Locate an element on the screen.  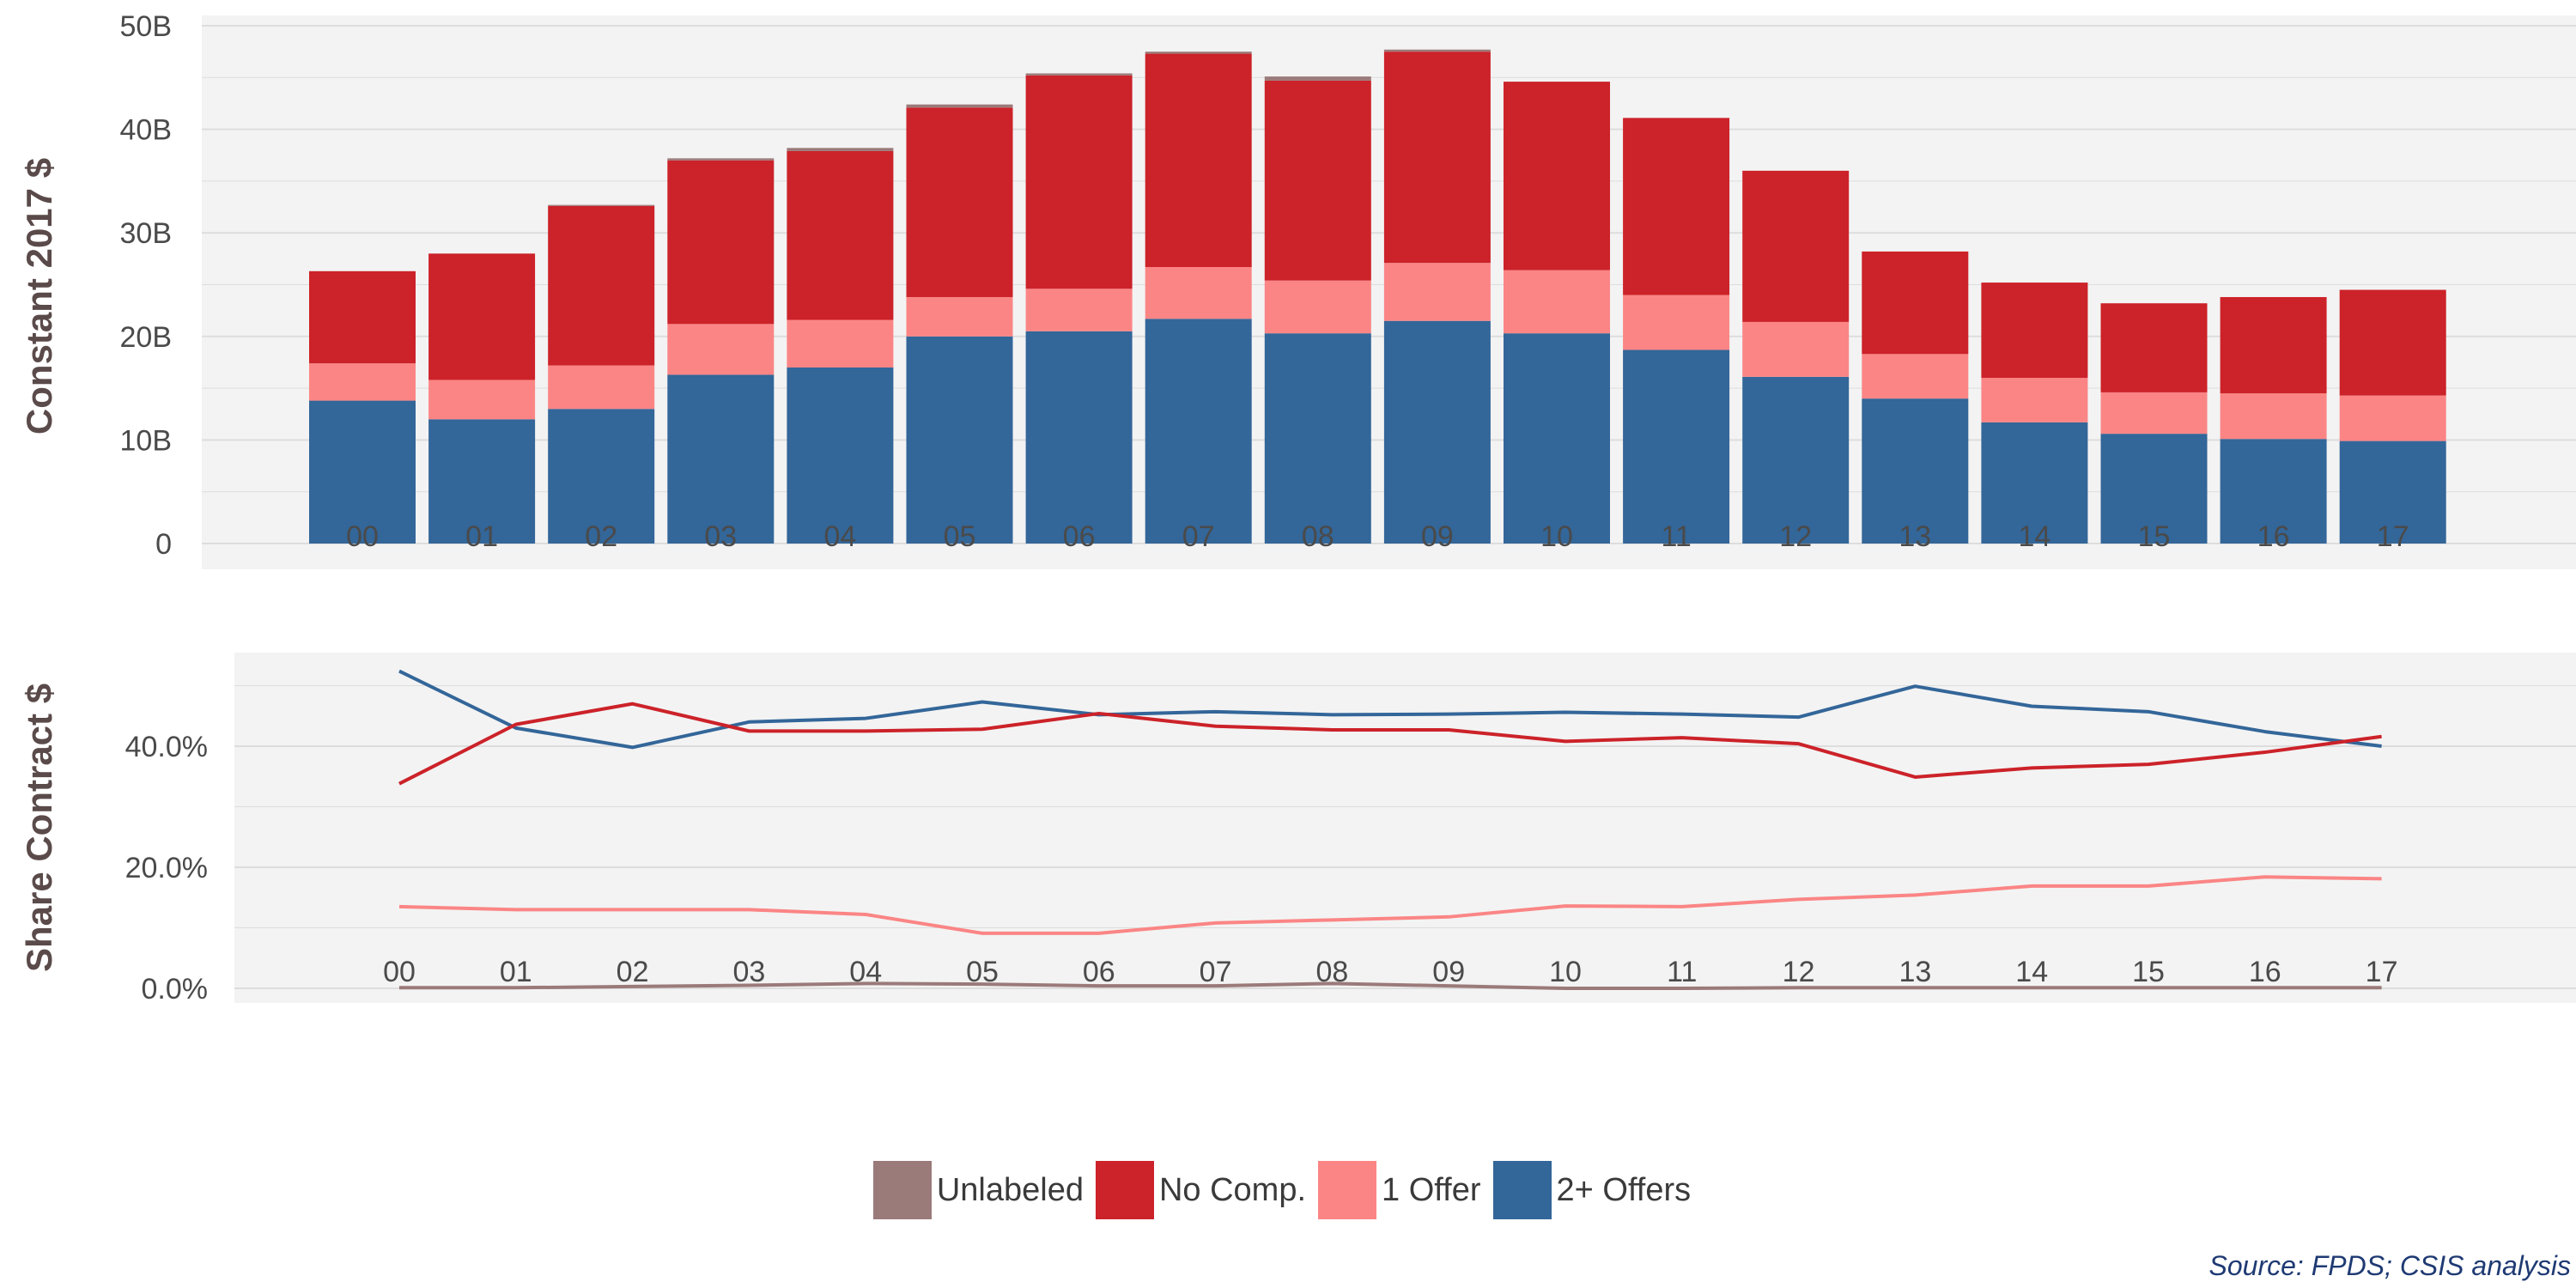
legend-label: No Comp. is located at coordinates (1232, 1189).